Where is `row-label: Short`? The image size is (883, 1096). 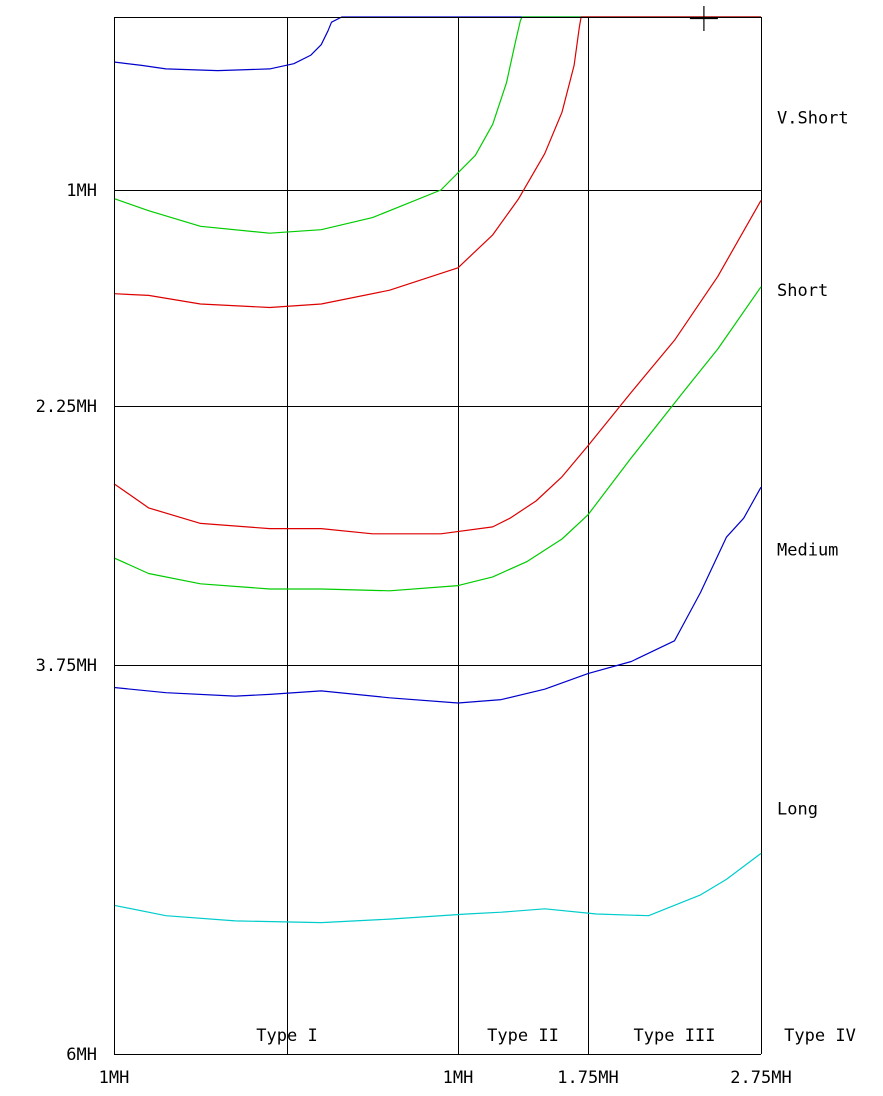 row-label: Short is located at coordinates (802, 291).